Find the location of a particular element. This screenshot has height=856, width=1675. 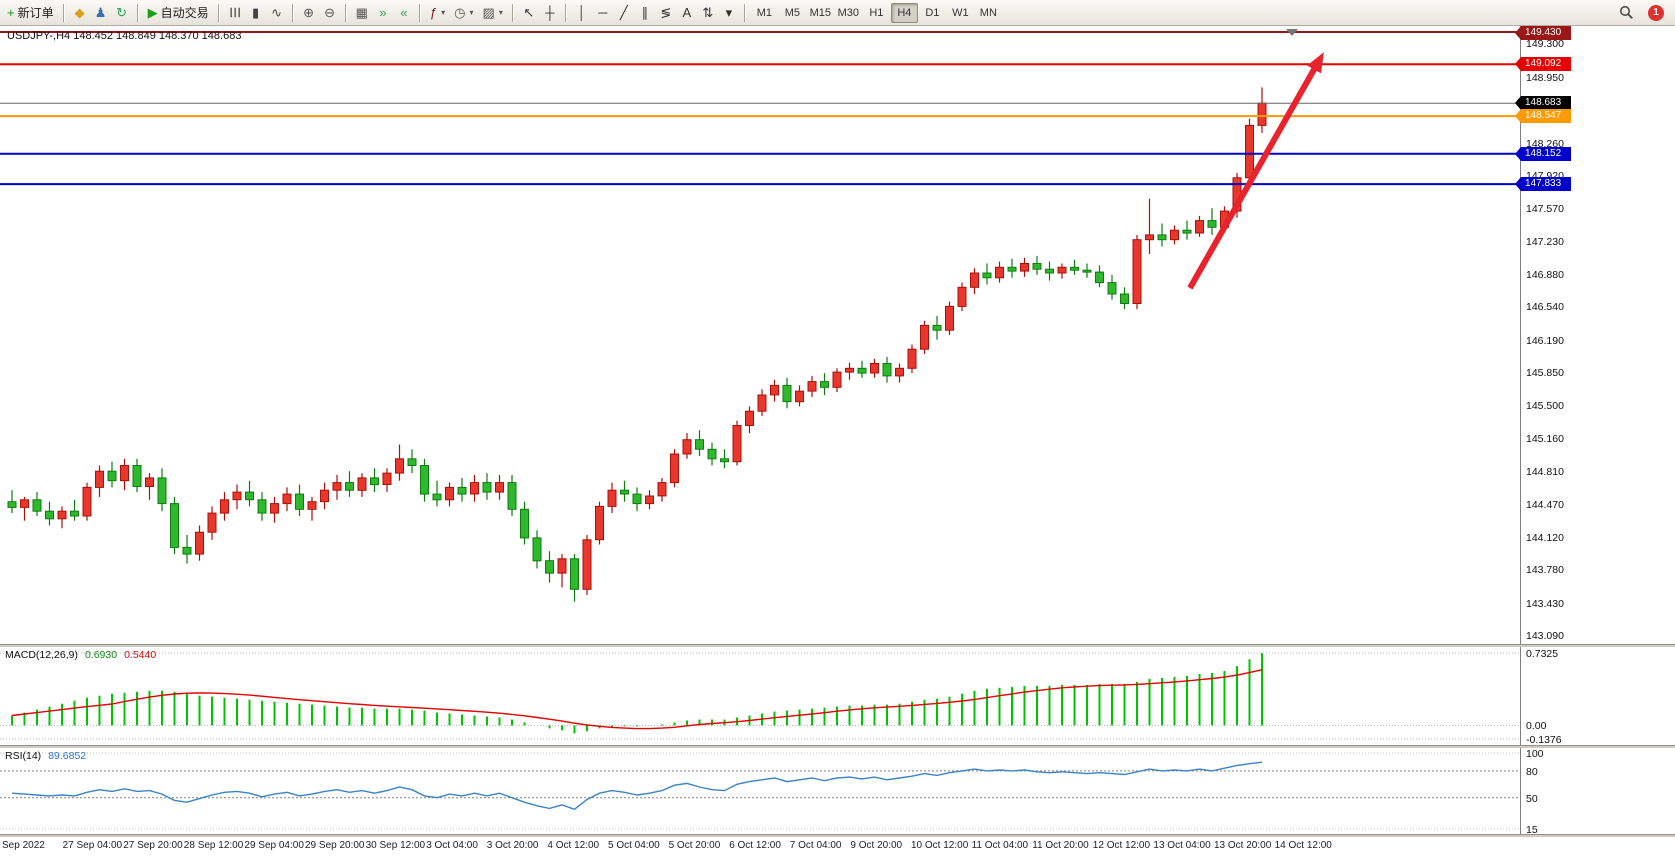

tag-price: 148.547 is located at coordinates (1546, 116).